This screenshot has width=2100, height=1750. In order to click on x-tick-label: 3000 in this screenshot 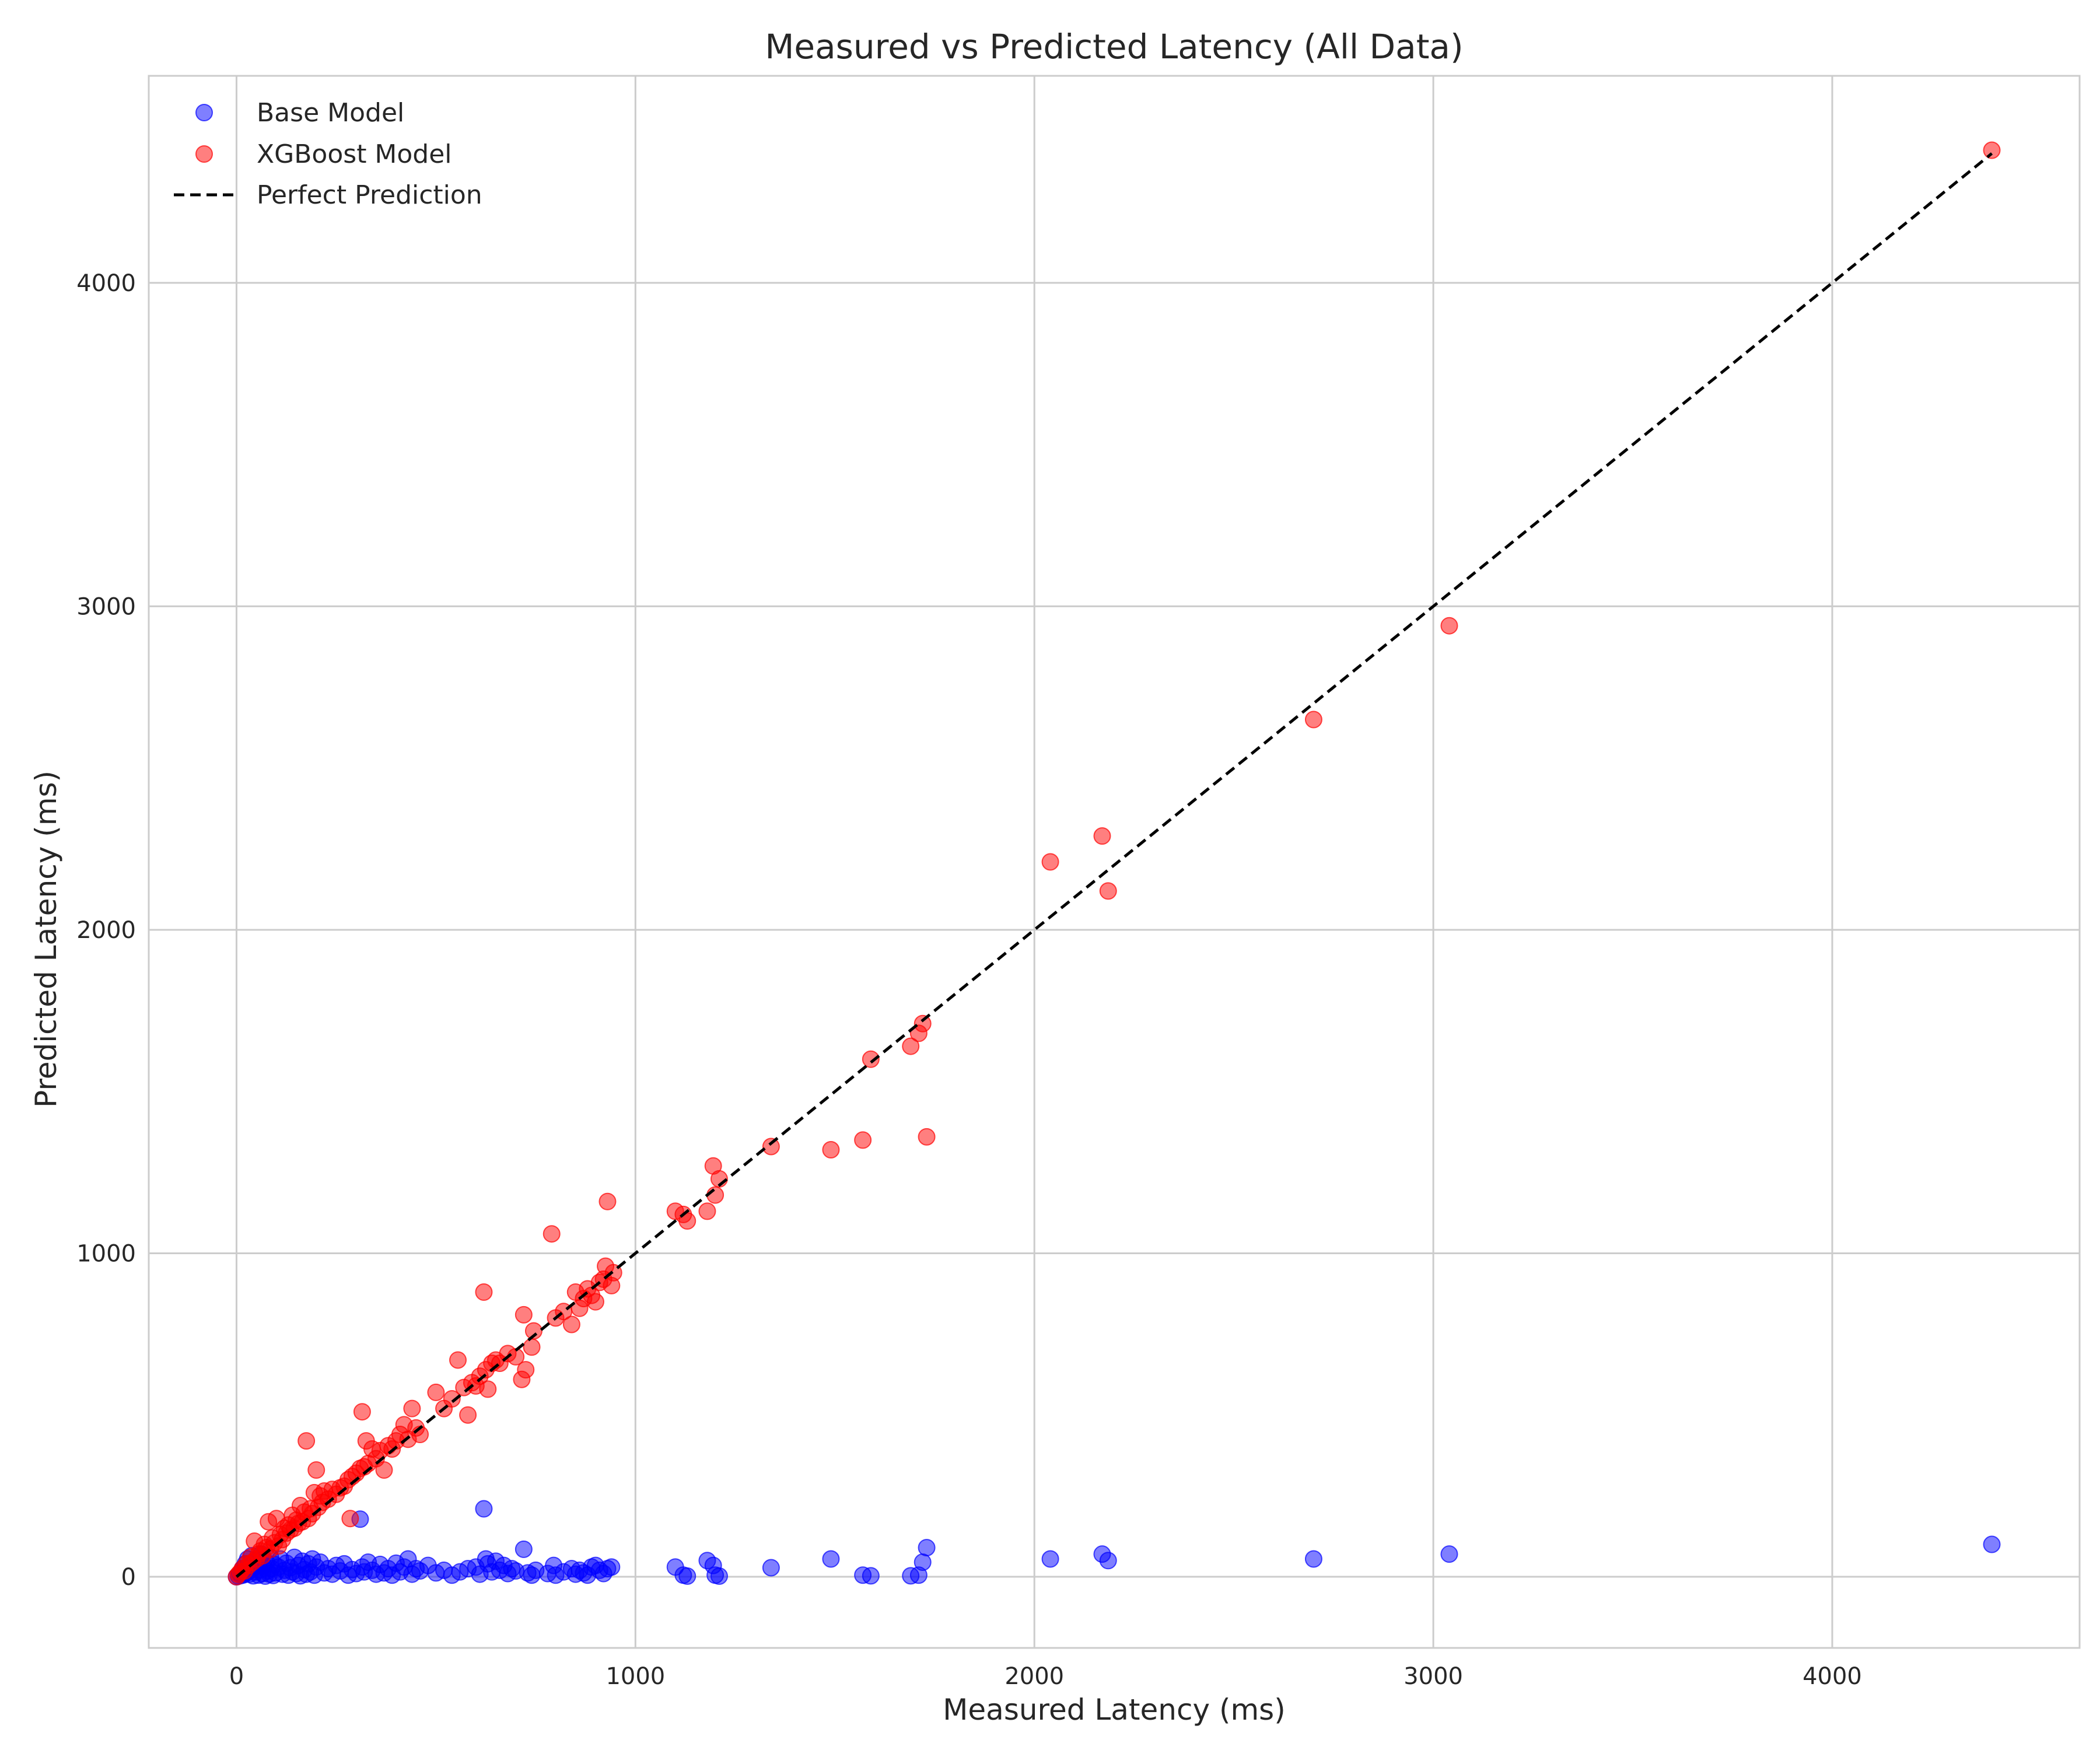, I will do `click(1433, 1676)`.